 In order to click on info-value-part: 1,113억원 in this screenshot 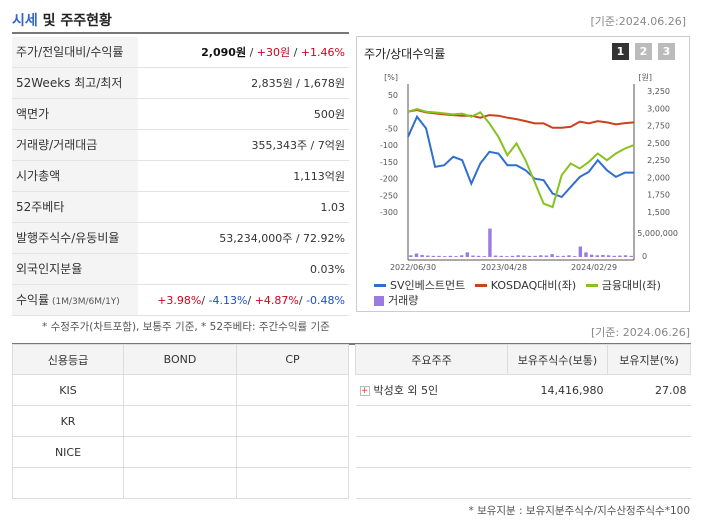, I will do `click(319, 176)`.